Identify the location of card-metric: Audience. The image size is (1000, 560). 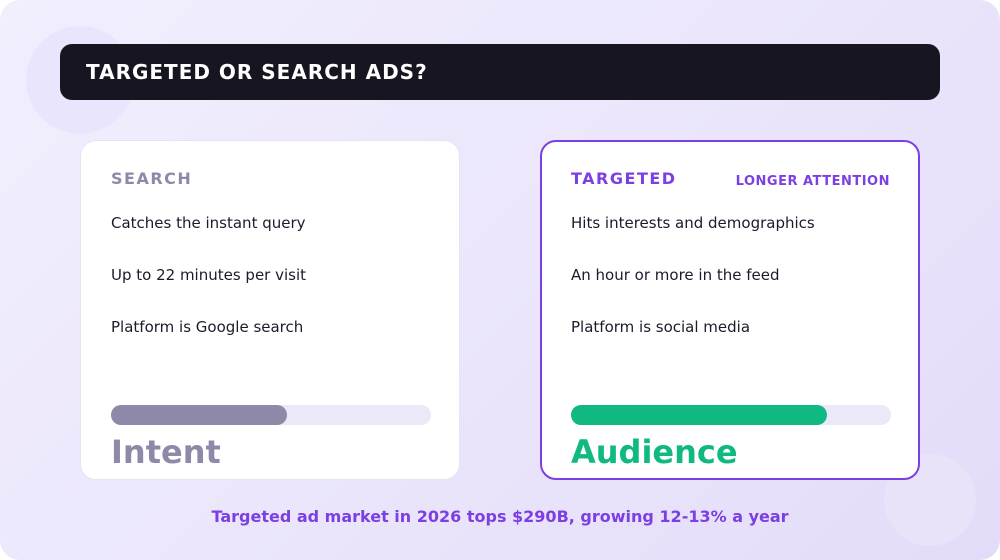
(654, 452).